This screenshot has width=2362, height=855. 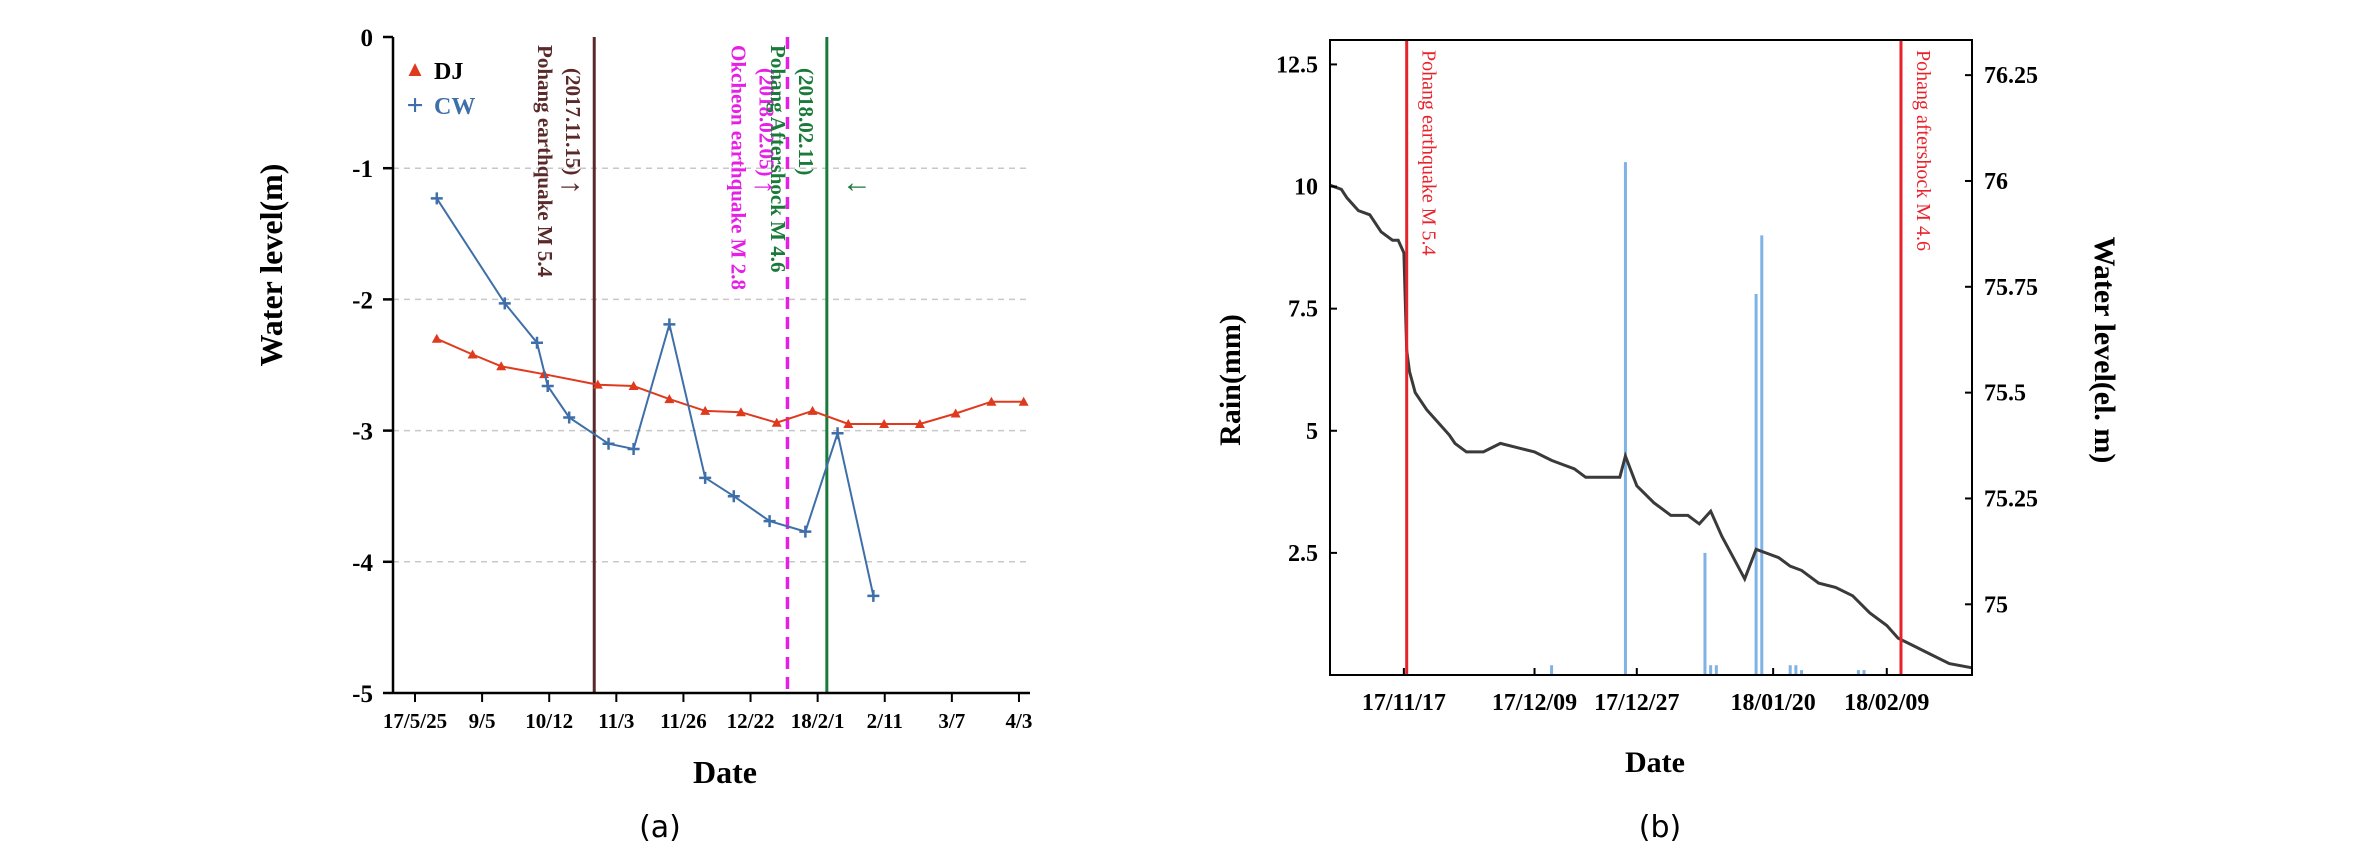 I want to click on a-event-date: (2018.02.11), so click(x=806, y=121).